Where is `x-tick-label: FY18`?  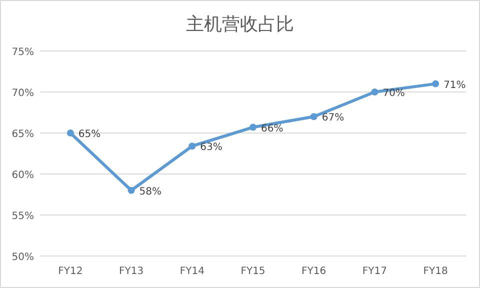
x-tick-label: FY18 is located at coordinates (435, 271).